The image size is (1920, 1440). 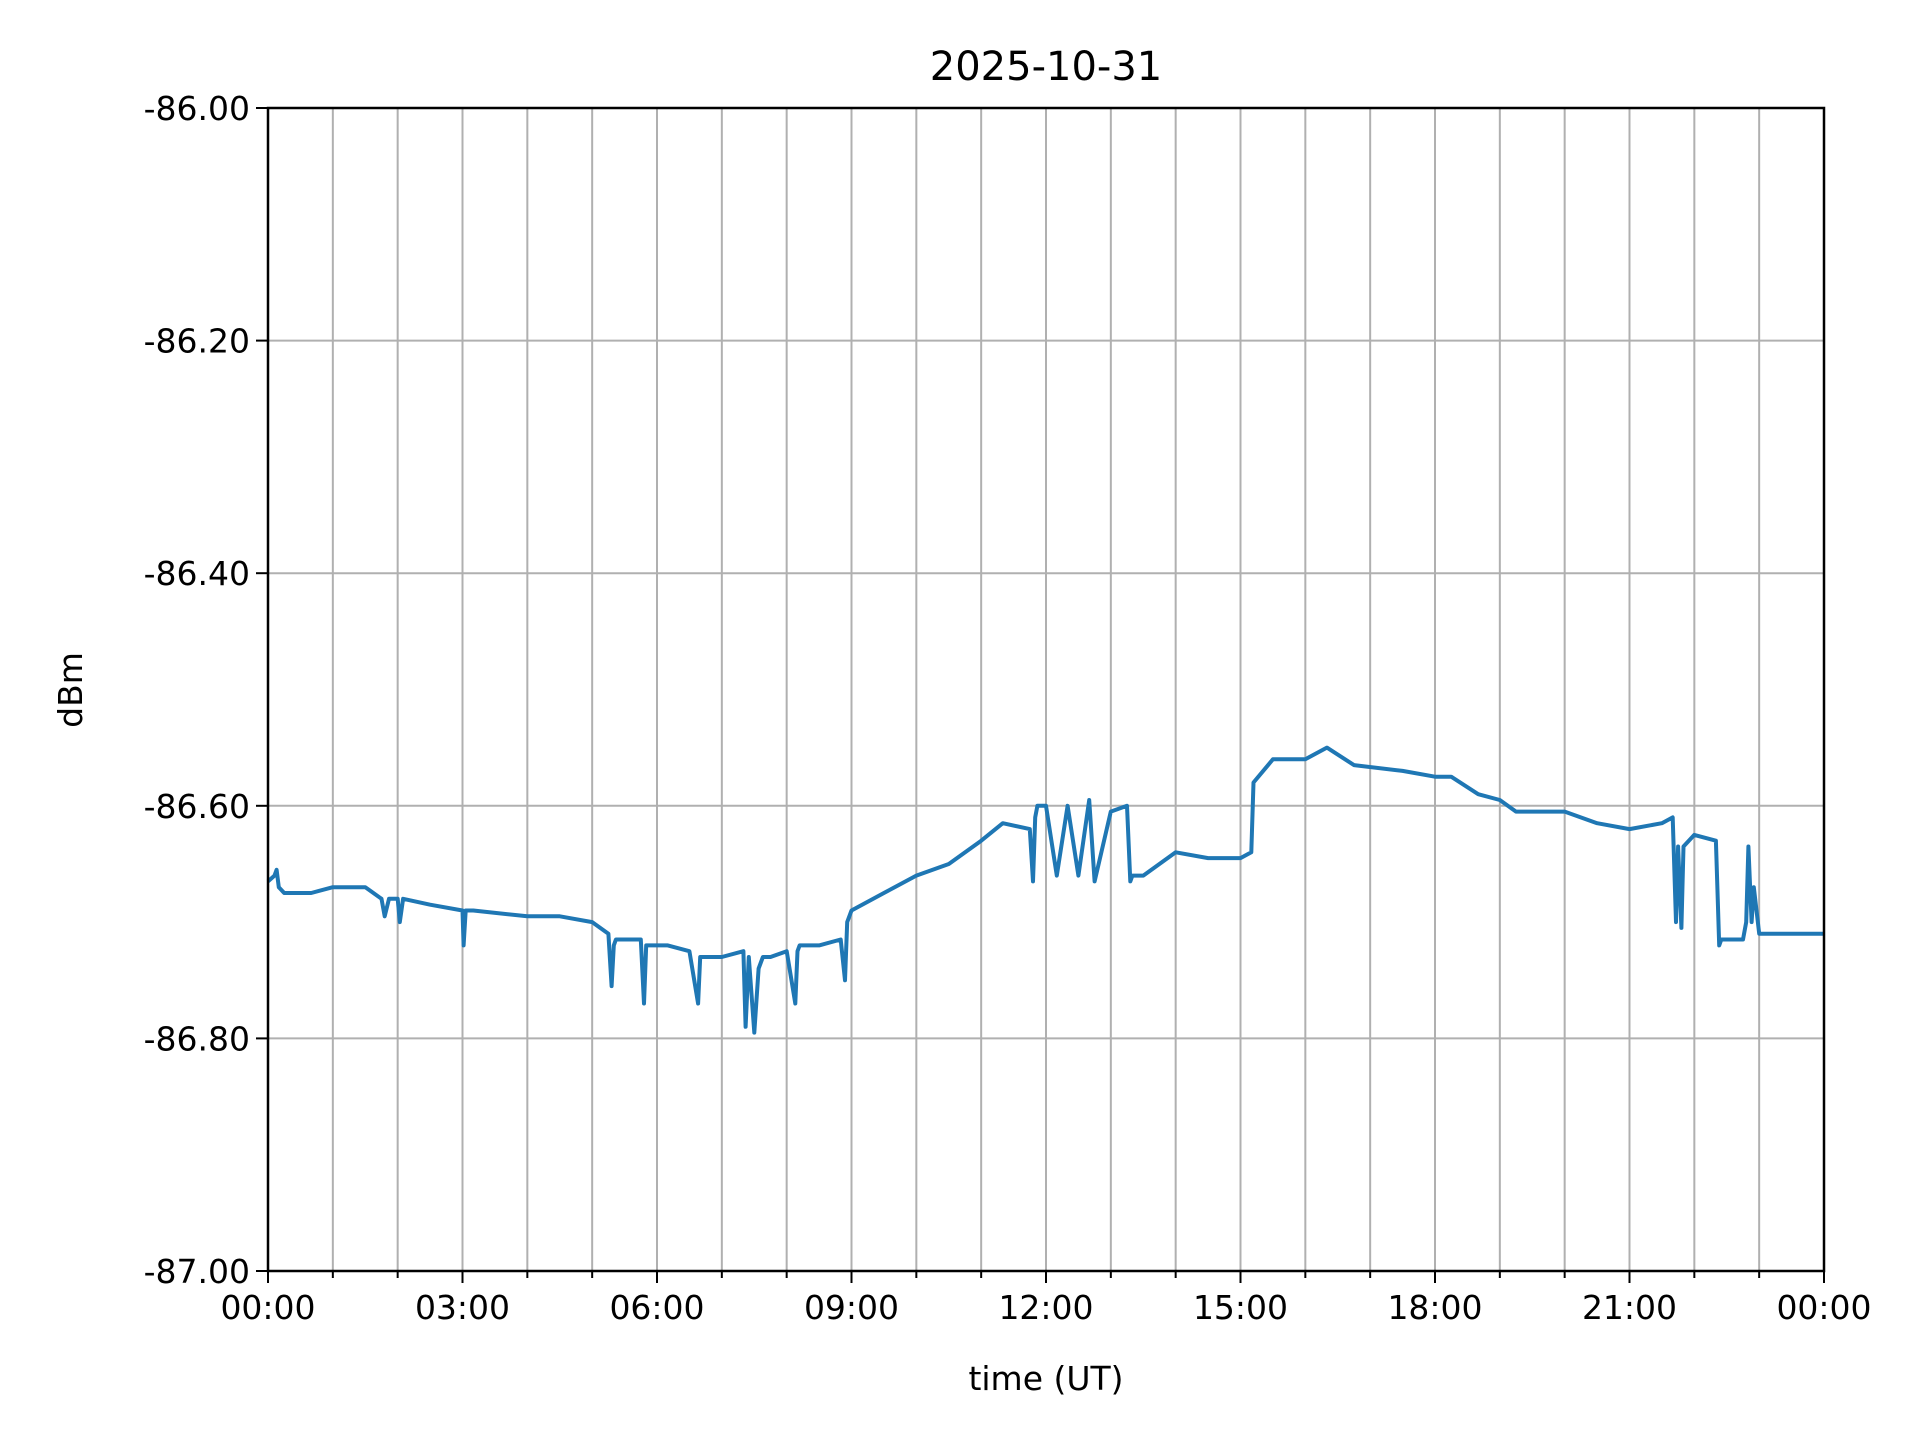 What do you see at coordinates (197, 806) in the screenshot?
I see `y-tick-label: -86.60` at bounding box center [197, 806].